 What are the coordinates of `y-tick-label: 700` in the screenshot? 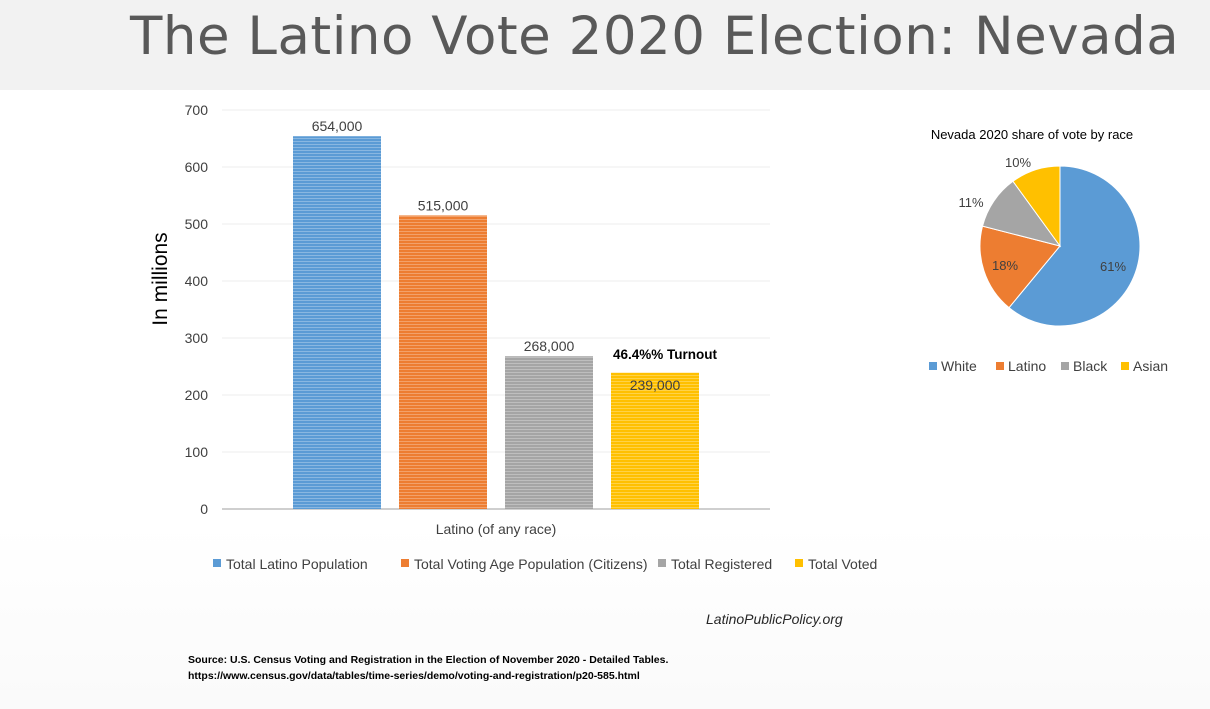 It's located at (197, 110).